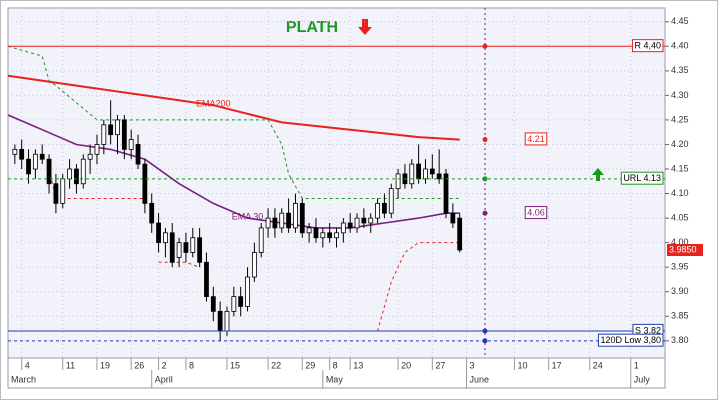 This screenshot has height=405, width=718. What do you see at coordinates (680, 193) in the screenshot?
I see `y-tick-label: 4.10` at bounding box center [680, 193].